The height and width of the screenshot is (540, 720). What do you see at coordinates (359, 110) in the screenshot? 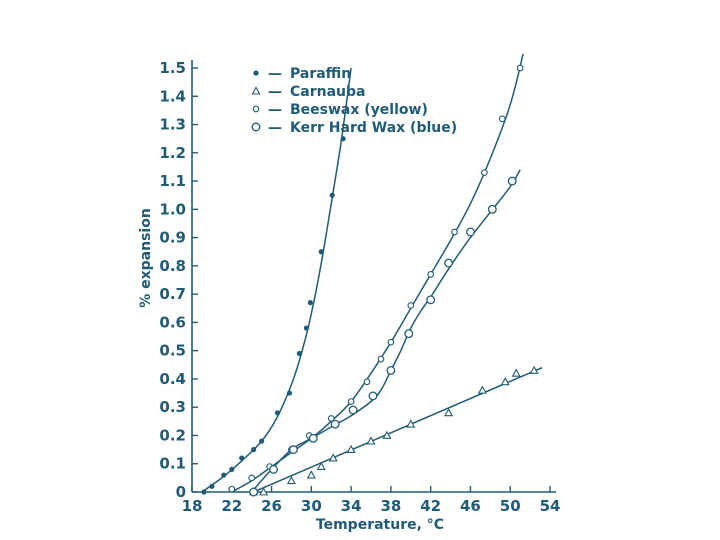
I see `legend-label-beeswax-yellow: Beeswax (yellow)` at bounding box center [359, 110].